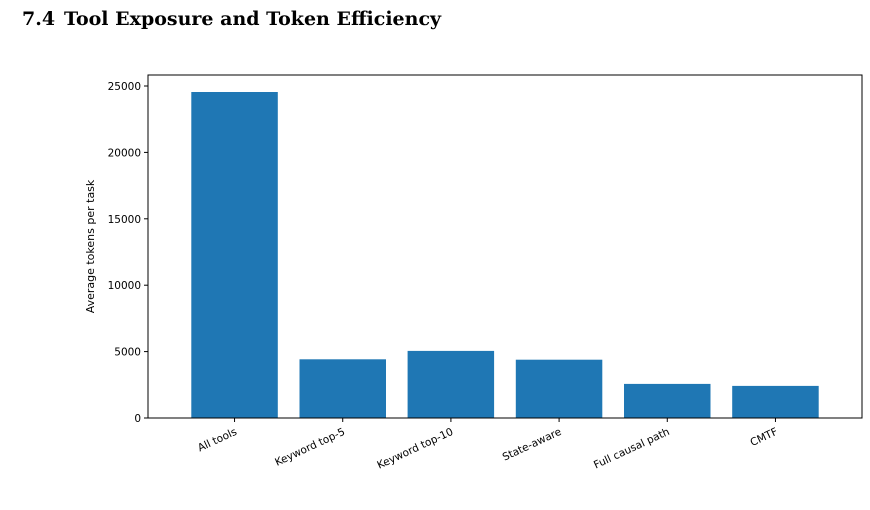 The height and width of the screenshot is (510, 870). What do you see at coordinates (310, 447) in the screenshot?
I see `x-tick-label: Keyword top-5` at bounding box center [310, 447].